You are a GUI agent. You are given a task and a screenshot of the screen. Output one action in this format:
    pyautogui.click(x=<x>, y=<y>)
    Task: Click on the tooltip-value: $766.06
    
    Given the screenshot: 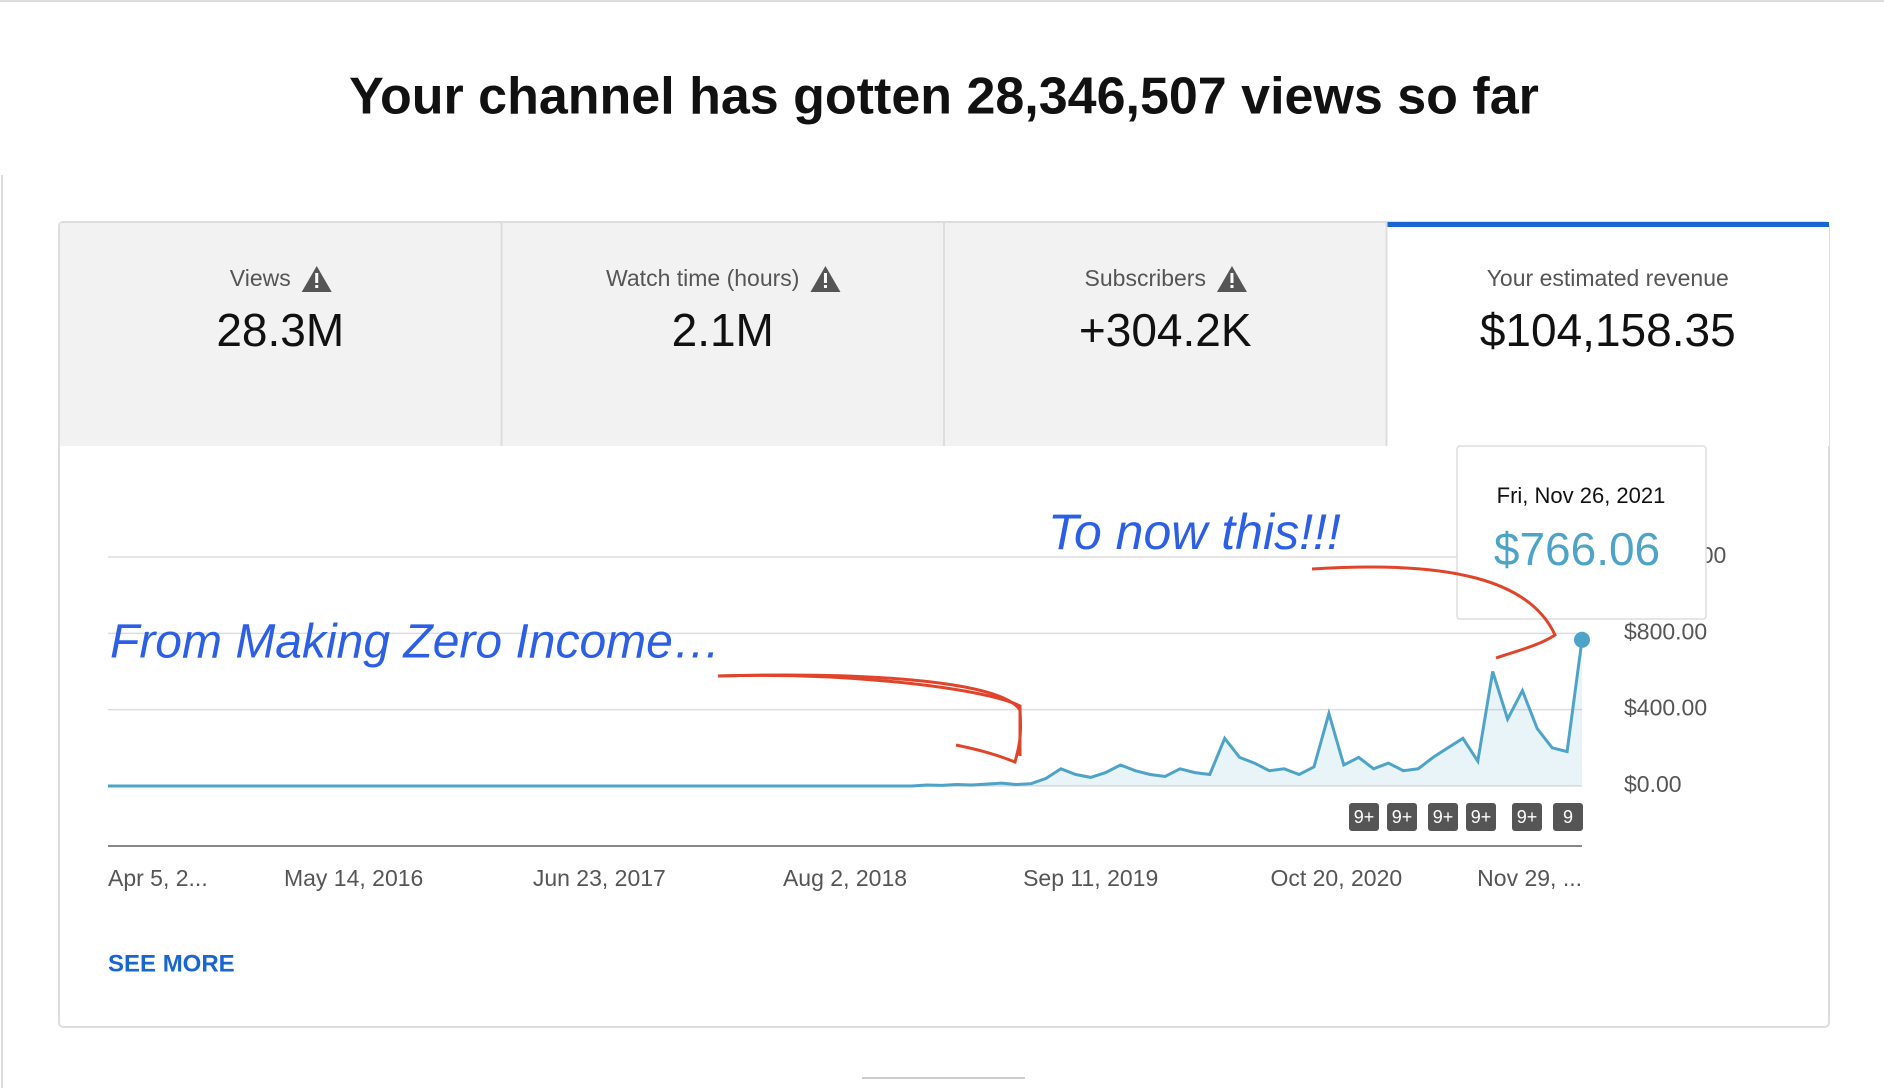 What is the action you would take?
    pyautogui.click(x=1577, y=549)
    